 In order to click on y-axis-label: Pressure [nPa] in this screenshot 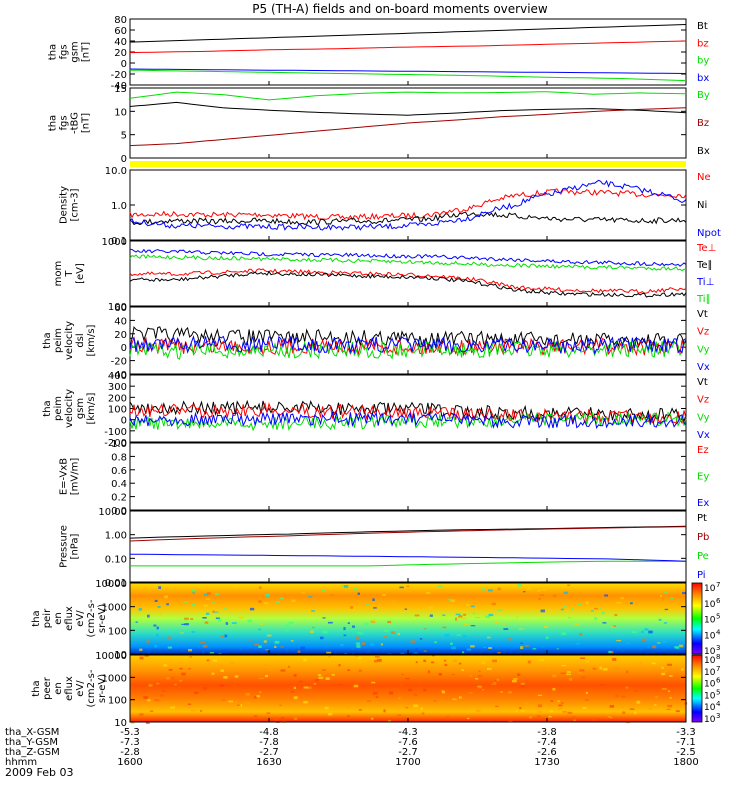, I will do `click(70, 546)`.